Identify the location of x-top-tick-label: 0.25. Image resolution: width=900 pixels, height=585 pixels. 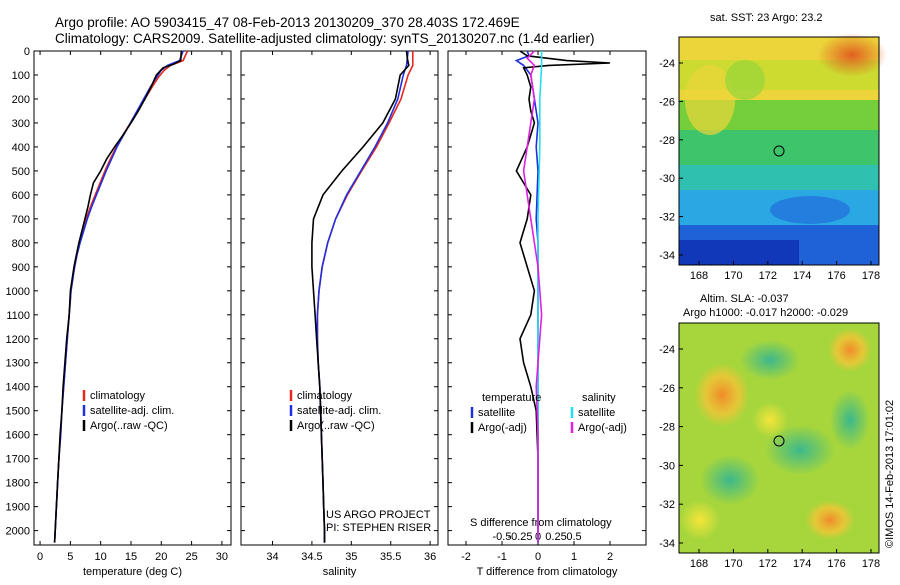
(555, 537).